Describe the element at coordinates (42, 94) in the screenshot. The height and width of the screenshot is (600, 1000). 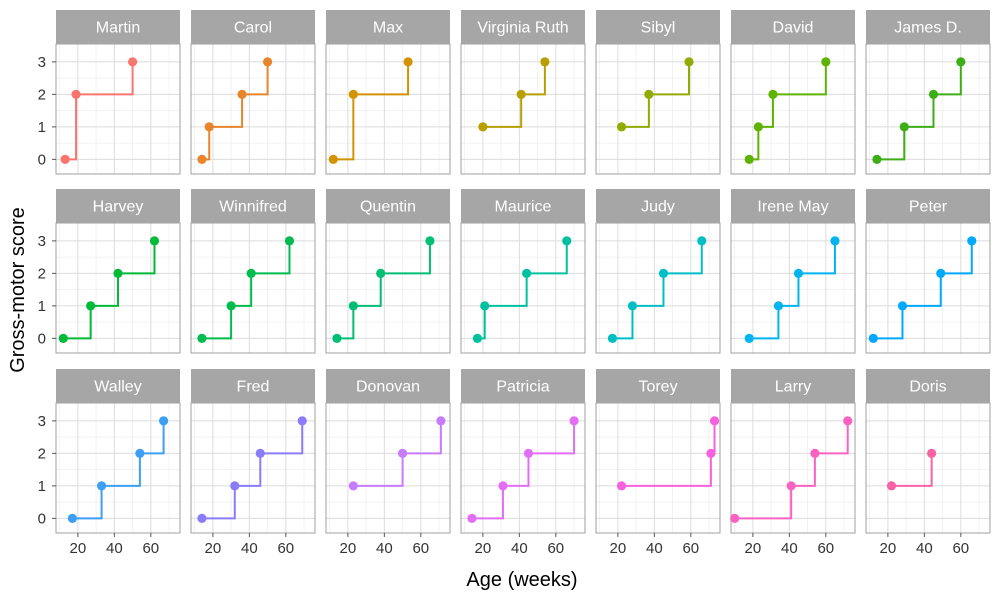
I see `y-tick-label: 2` at that location.